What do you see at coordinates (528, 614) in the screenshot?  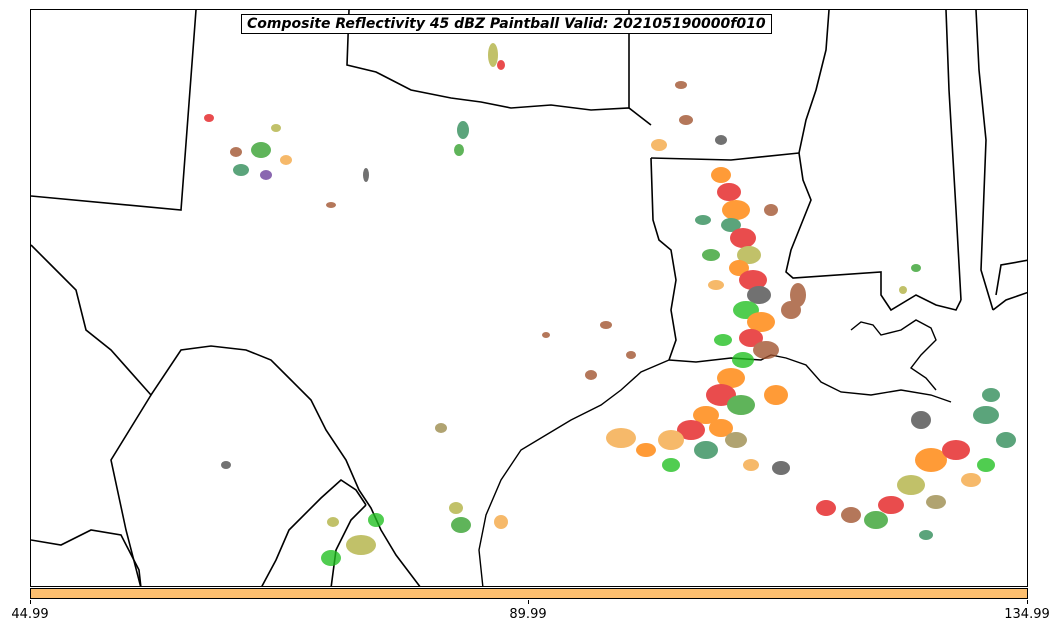 I see `colorbar-tick-label-mid: 89.99` at bounding box center [528, 614].